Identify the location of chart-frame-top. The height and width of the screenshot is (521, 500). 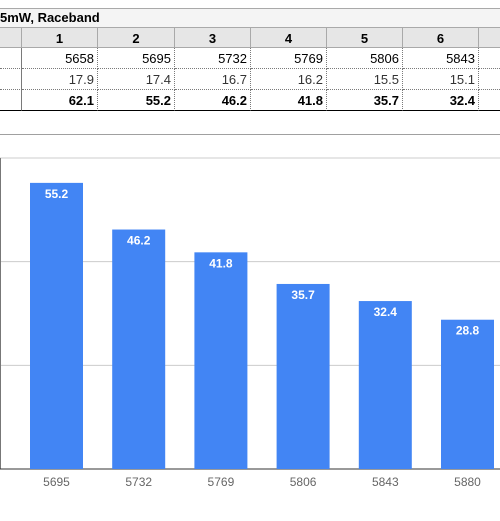
(250, 134).